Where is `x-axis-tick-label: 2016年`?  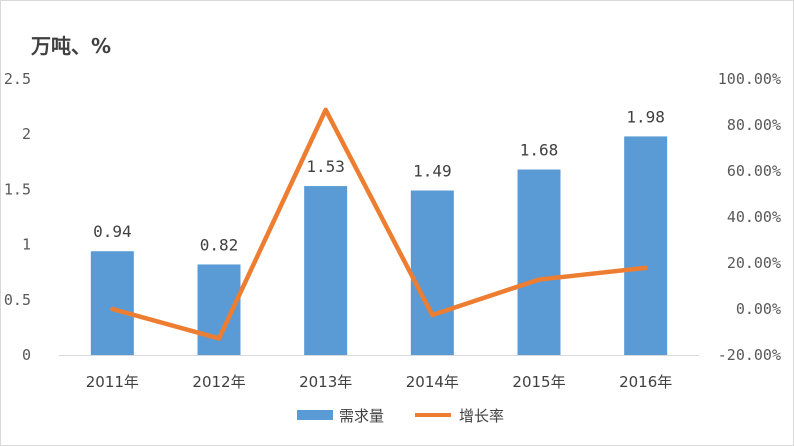 x-axis-tick-label: 2016年 is located at coordinates (645, 382).